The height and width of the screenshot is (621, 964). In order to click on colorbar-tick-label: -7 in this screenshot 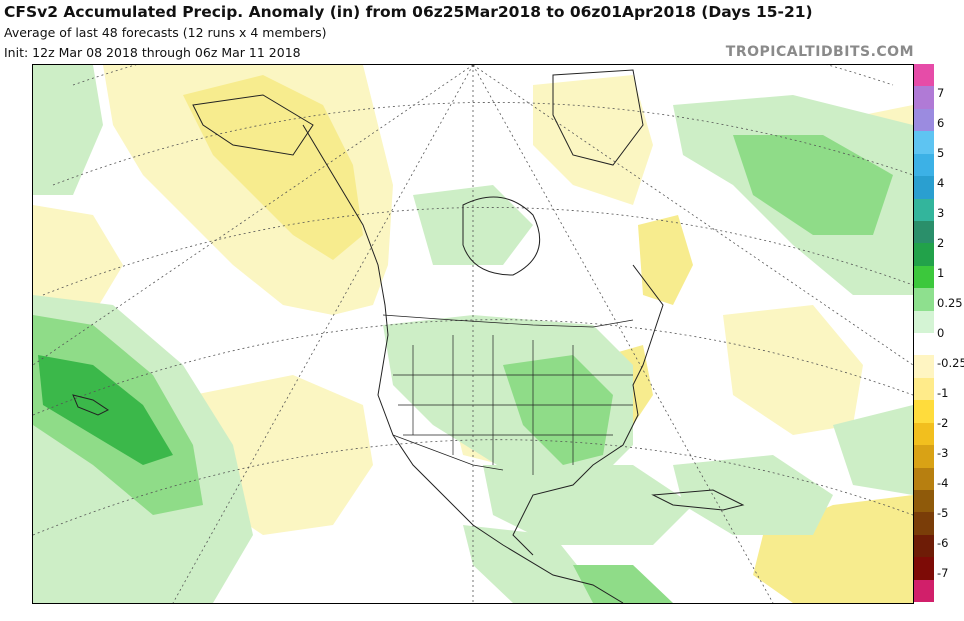, I will do `click(943, 573)`.